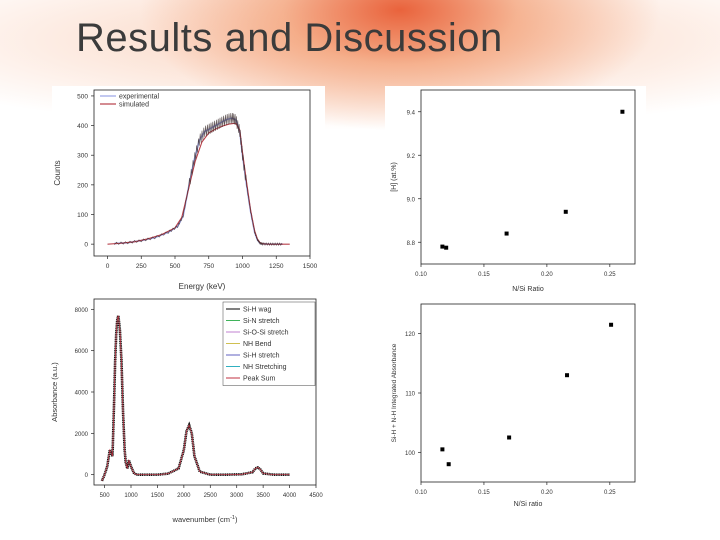  Describe the element at coordinates (141, 266) in the screenshot. I see `x-tick-label: 250` at that location.